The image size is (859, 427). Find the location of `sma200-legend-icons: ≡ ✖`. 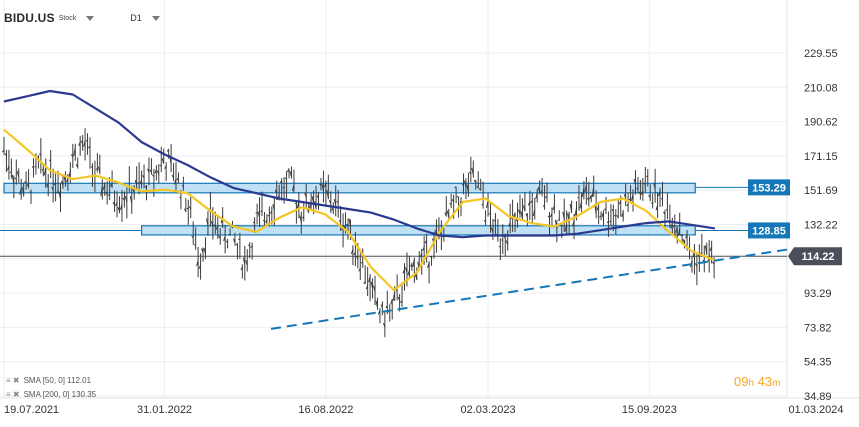

sma200-legend-icons: ≡ ✖ is located at coordinates (13, 394).